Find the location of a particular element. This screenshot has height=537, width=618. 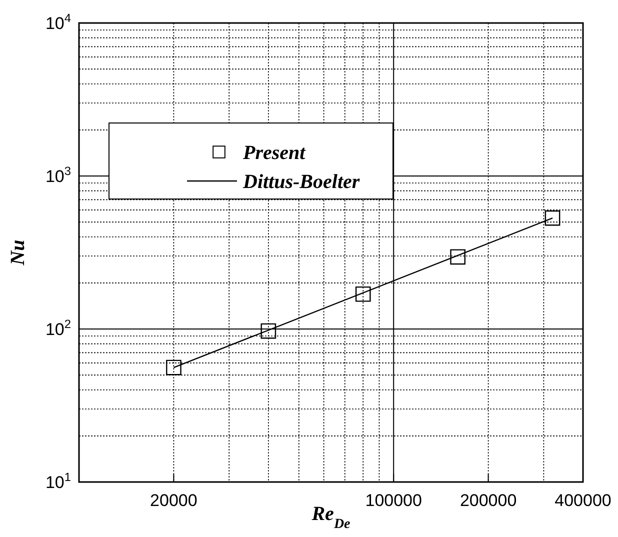

legend-label: Present is located at coordinates (274, 153).